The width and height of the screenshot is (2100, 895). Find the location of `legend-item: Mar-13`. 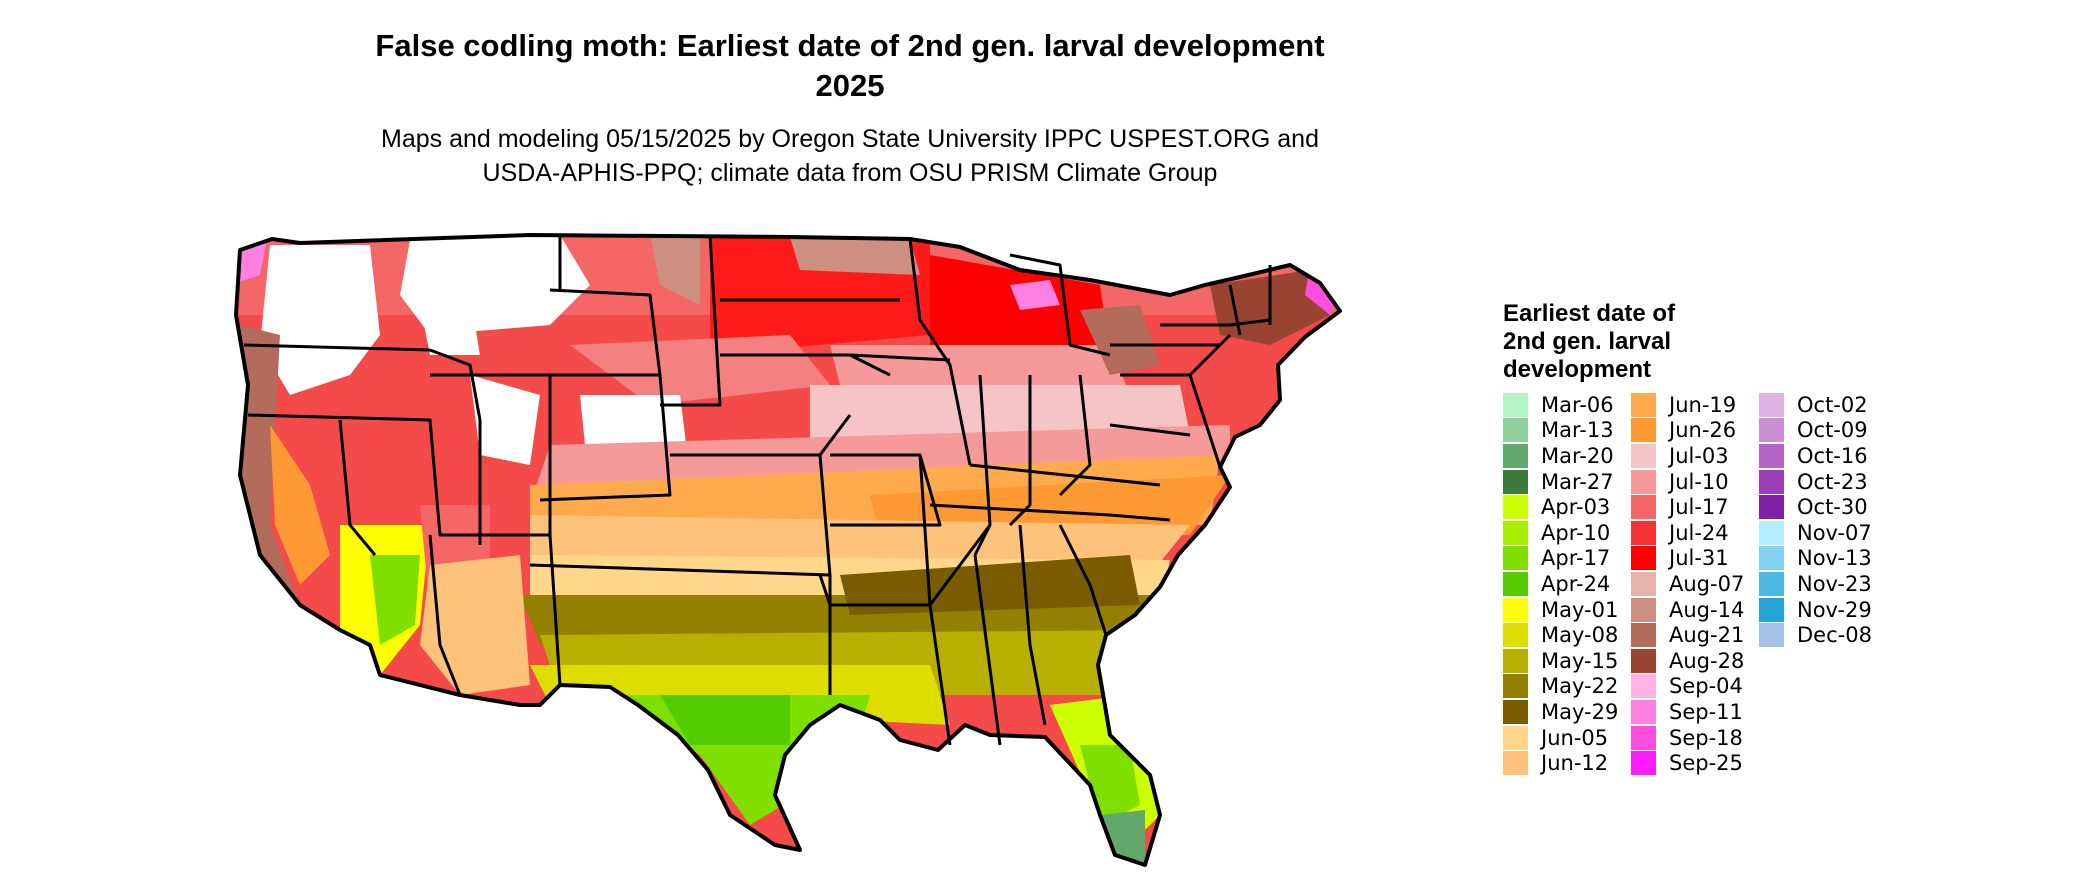

legend-item: Mar-13 is located at coordinates (1560, 431).